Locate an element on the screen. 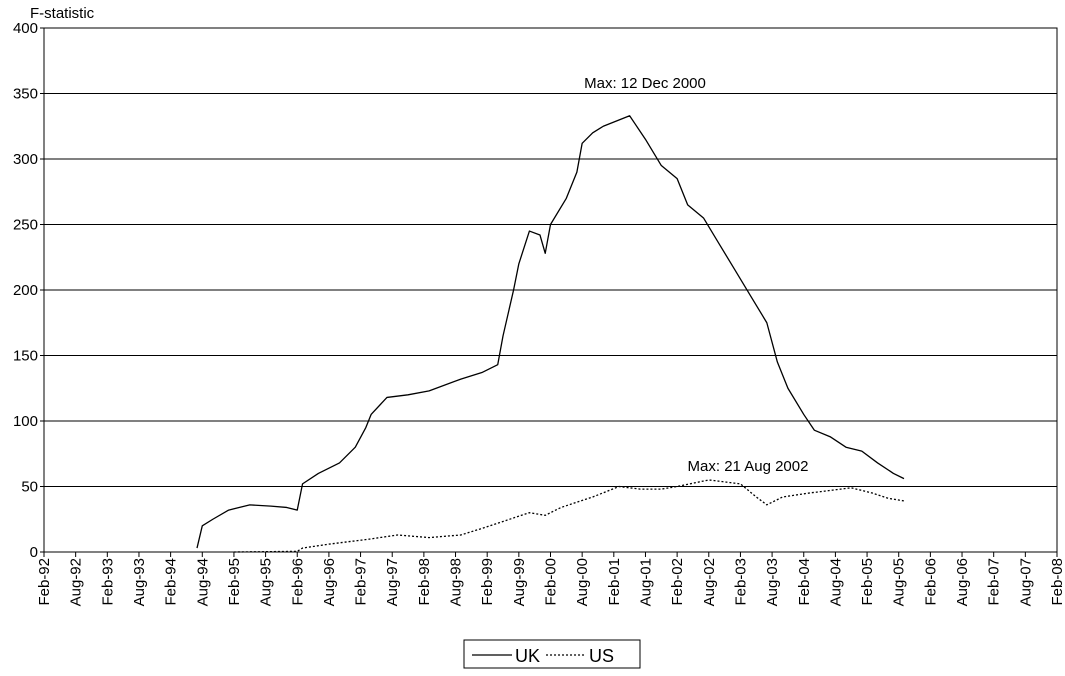 The width and height of the screenshot is (1065, 676). x-tick-label: Aug-06 is located at coordinates (962, 582).